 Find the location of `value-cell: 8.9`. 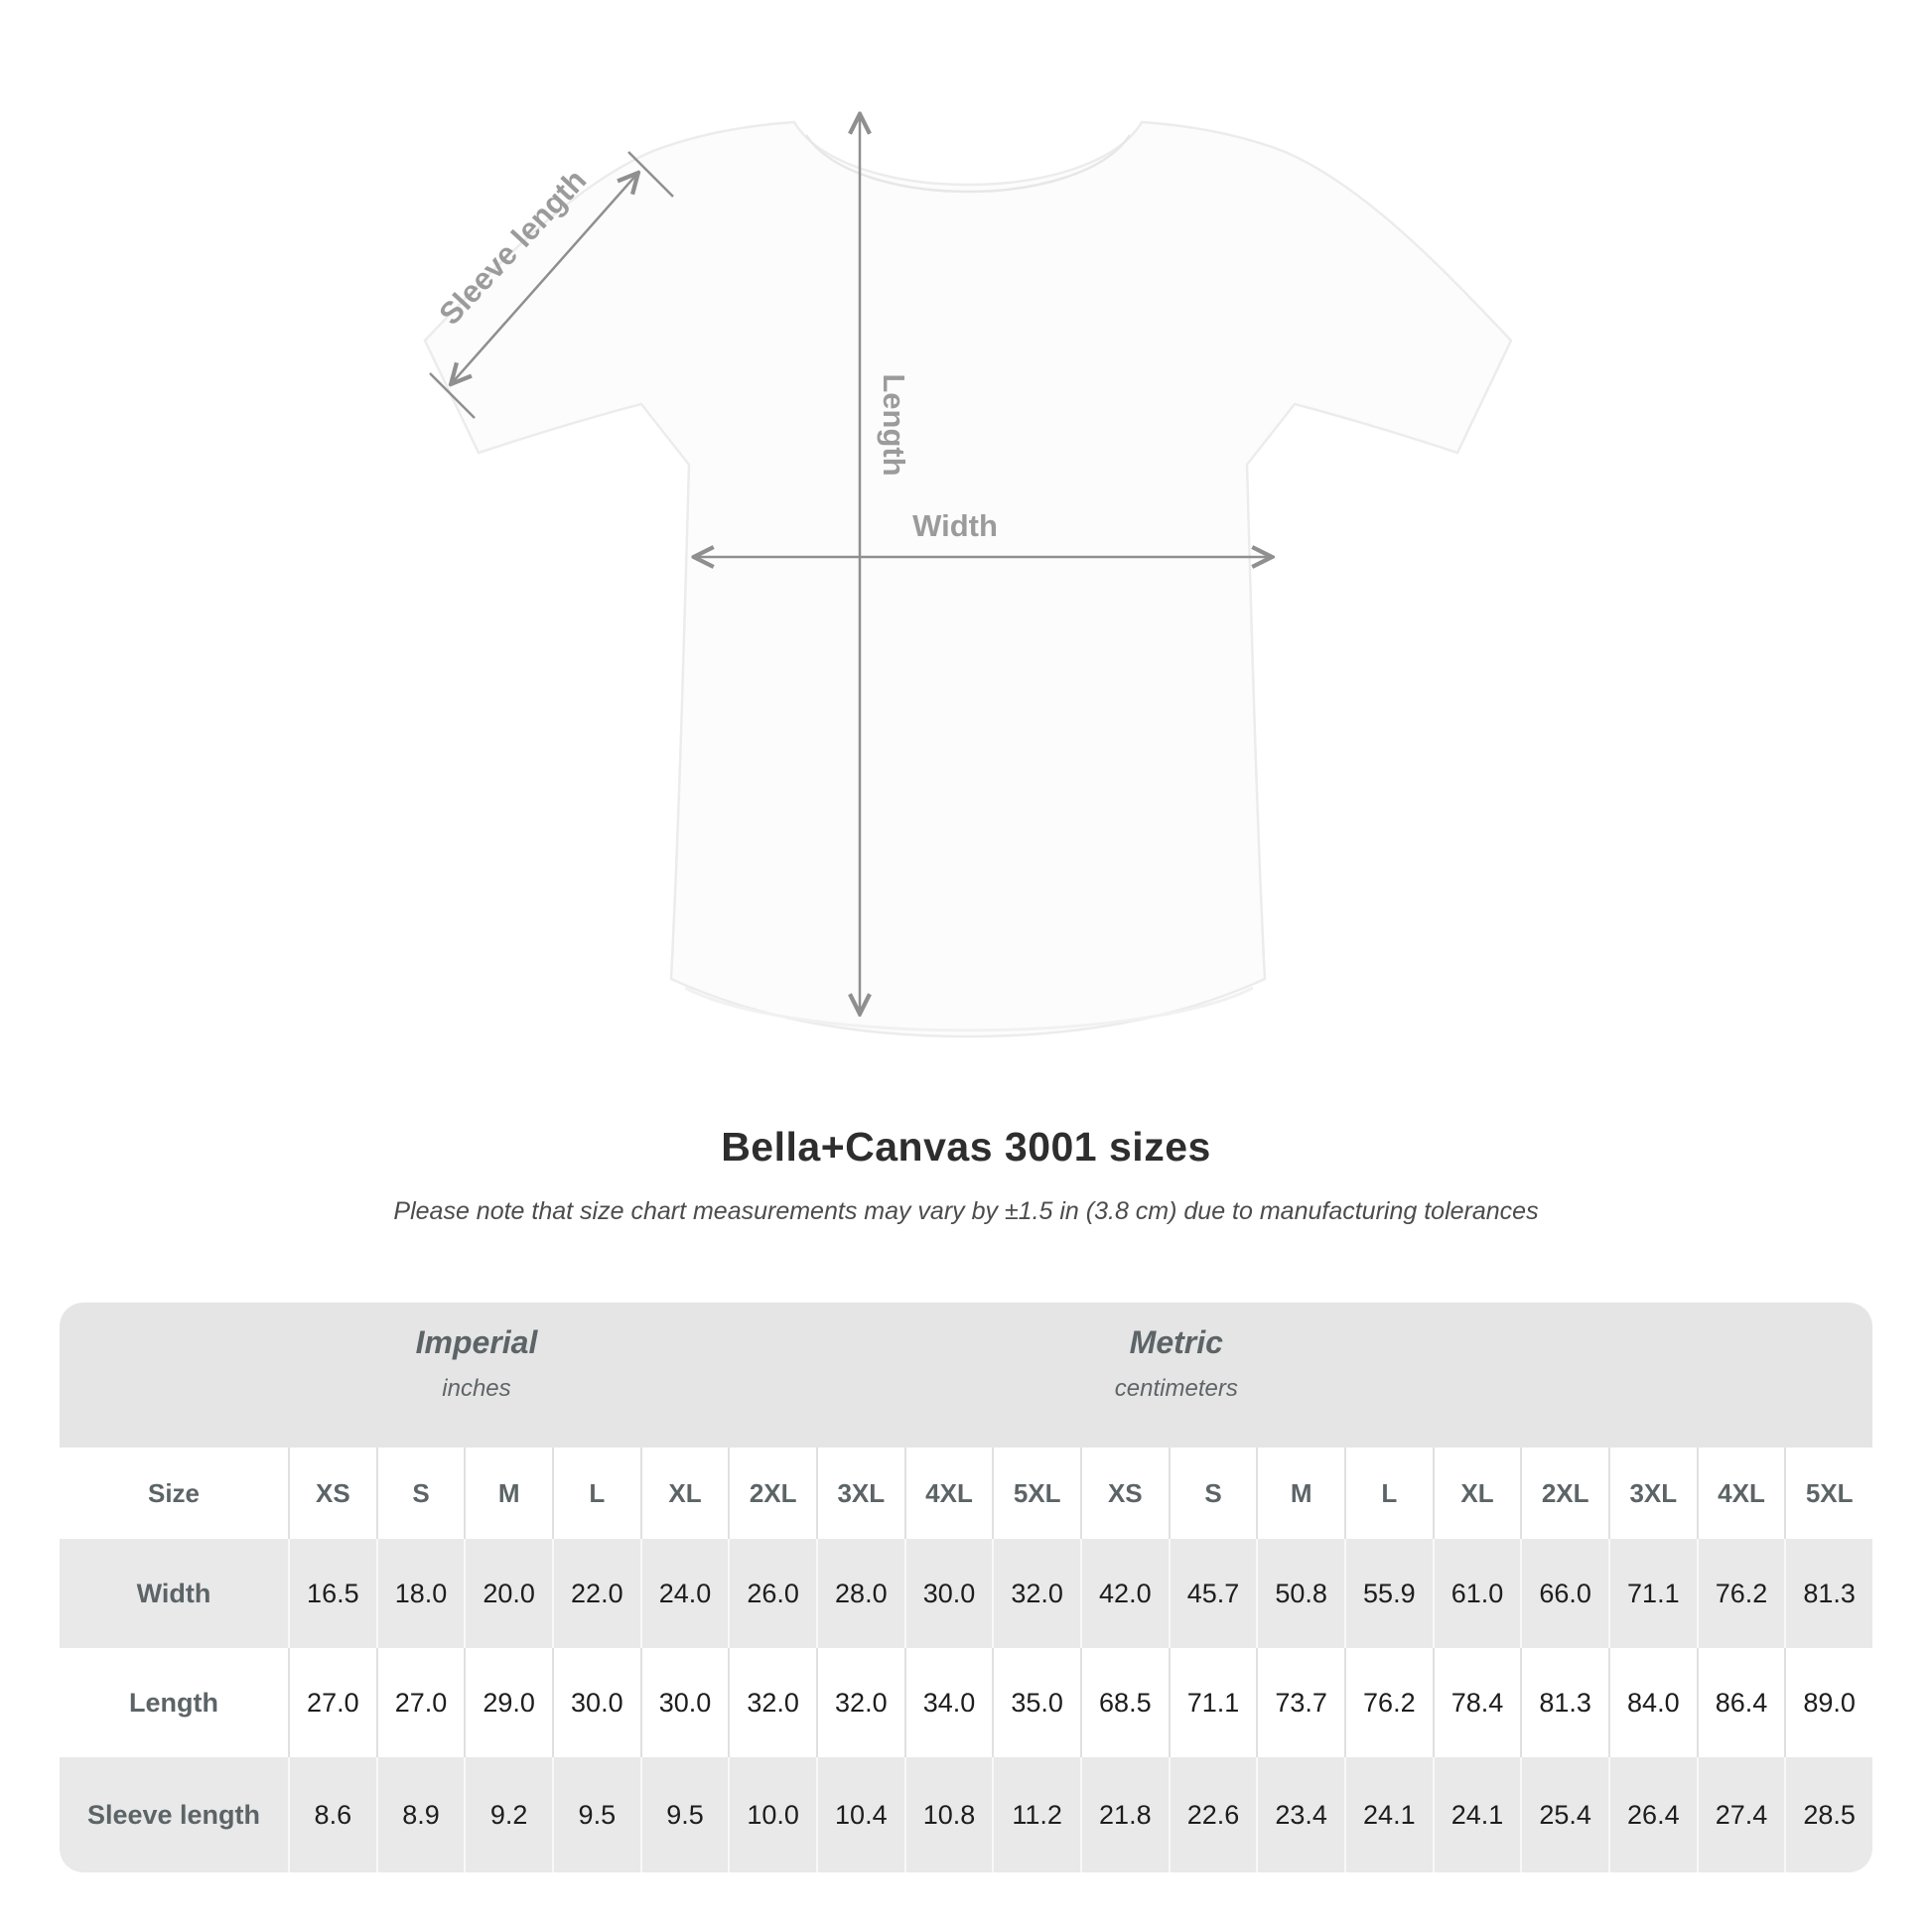

value-cell: 8.9 is located at coordinates (420, 1815).